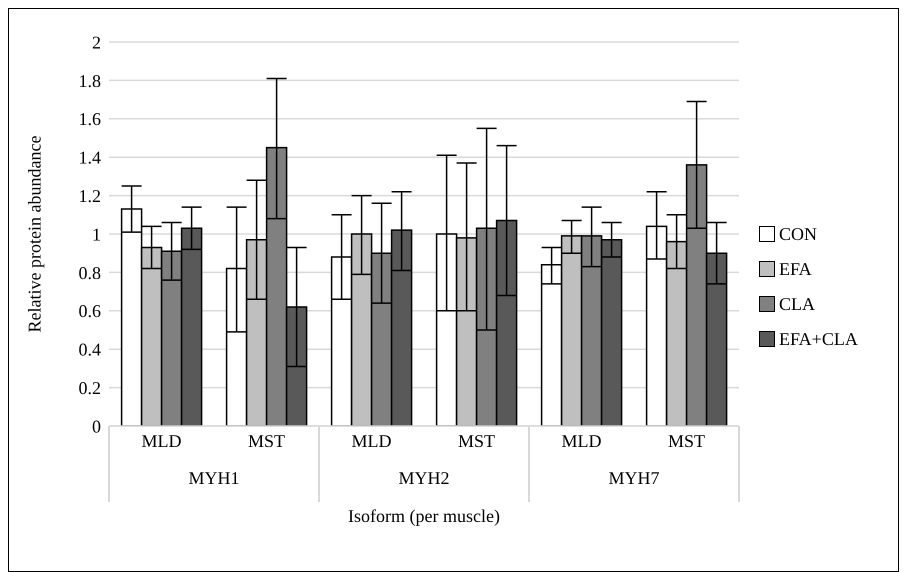 This screenshot has width=907, height=572. I want to click on legend-label: CLA, so click(797, 304).